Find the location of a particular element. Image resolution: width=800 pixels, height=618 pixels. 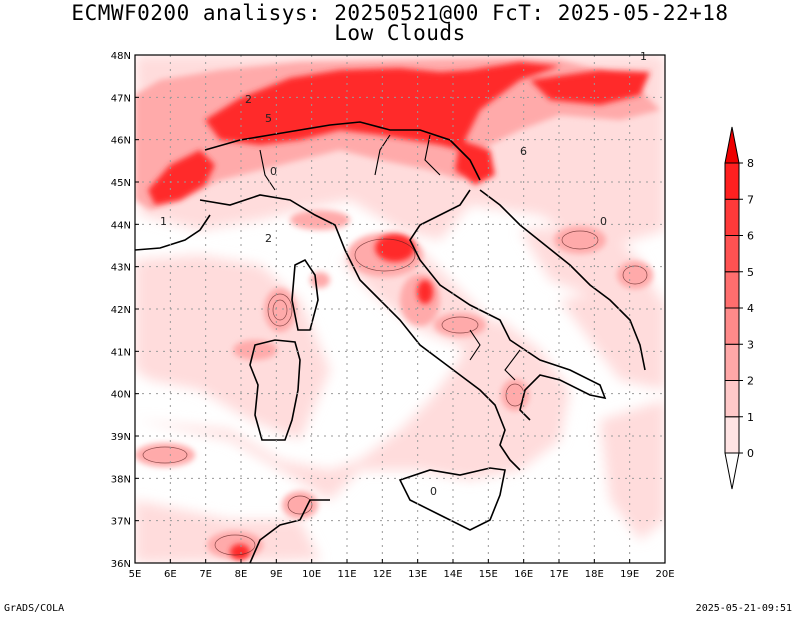

contour-label: 6 is located at coordinates (523, 151).